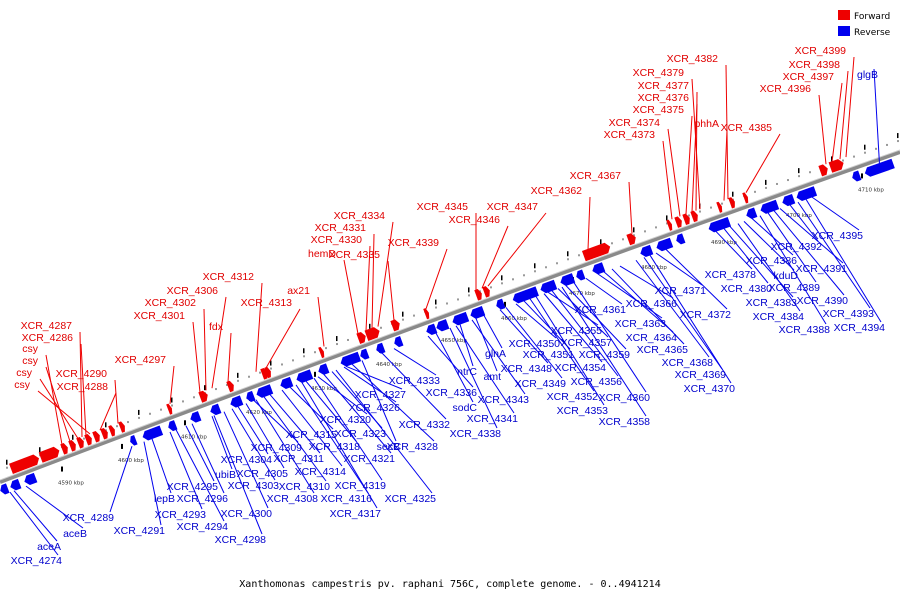 The image size is (900, 600). What do you see at coordinates (495, 354) in the screenshot?
I see `reverse-gene-label: glnA` at bounding box center [495, 354].